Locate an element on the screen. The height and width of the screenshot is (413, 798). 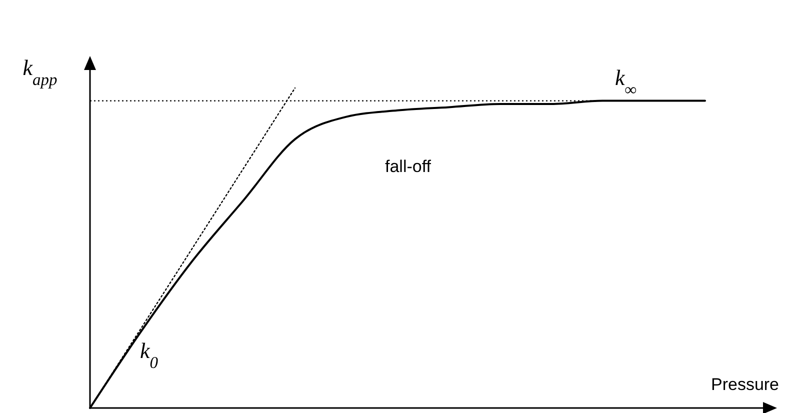
annotation: fall-off is located at coordinates (408, 166).